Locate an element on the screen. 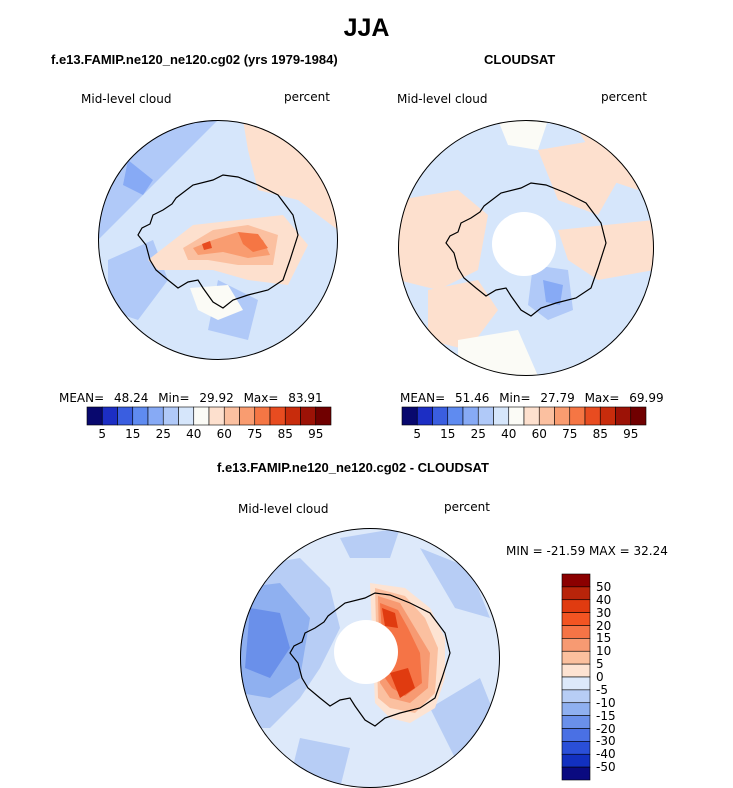 This screenshot has height=788, width=733. difference-colorbar-tick-label: -15 is located at coordinates (606, 715).